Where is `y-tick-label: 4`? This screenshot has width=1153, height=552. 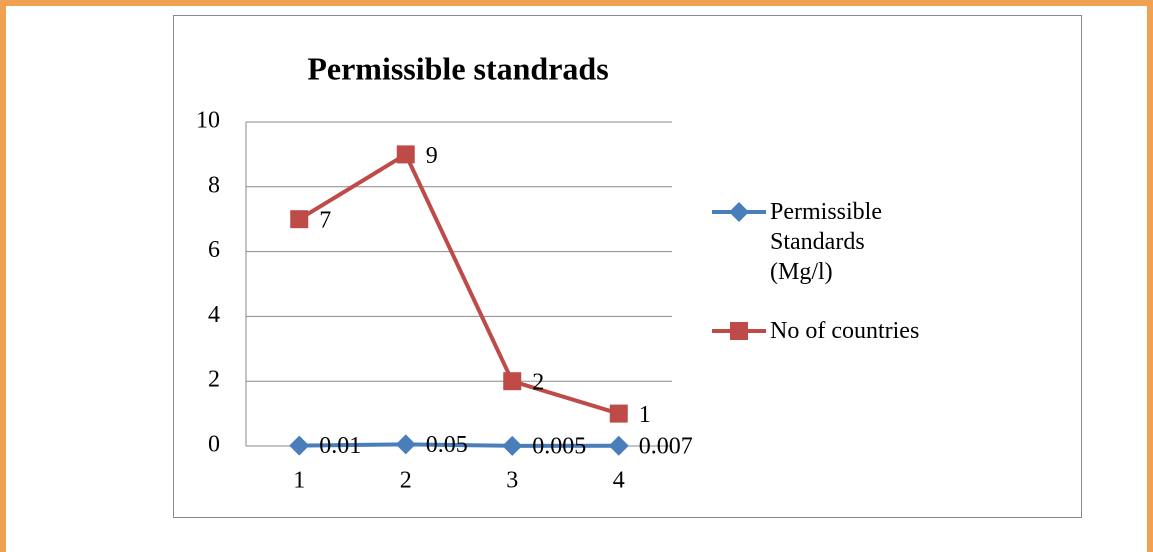 y-tick-label: 4 is located at coordinates (214, 315).